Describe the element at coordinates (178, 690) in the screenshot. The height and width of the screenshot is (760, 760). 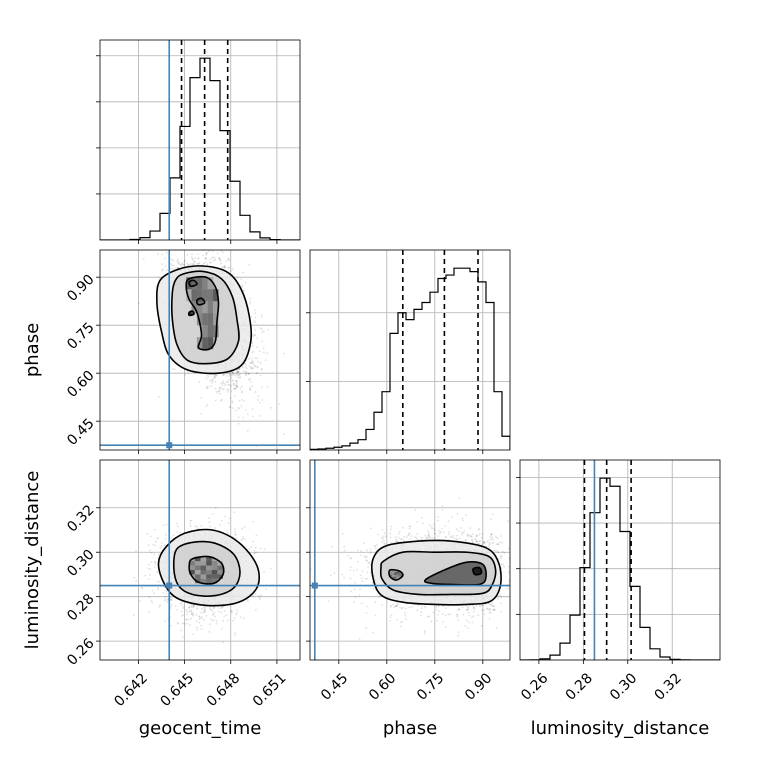
I see `x-tick-label: 0.645` at that location.